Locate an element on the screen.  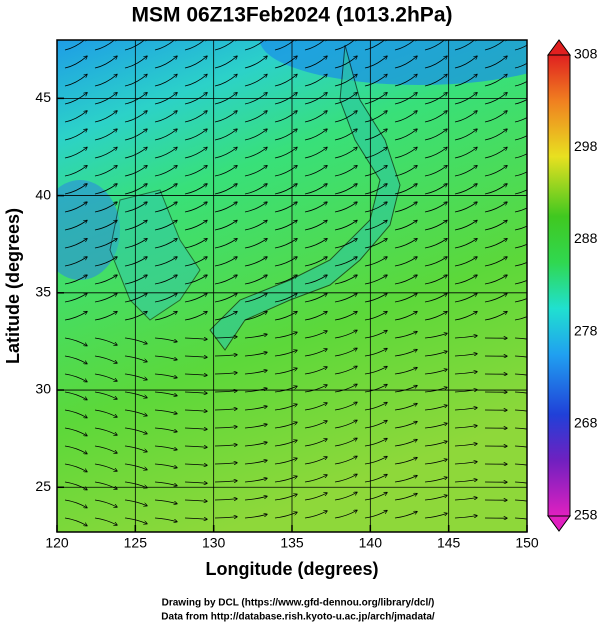
y-tick-label: 45 is located at coordinates (43, 97).